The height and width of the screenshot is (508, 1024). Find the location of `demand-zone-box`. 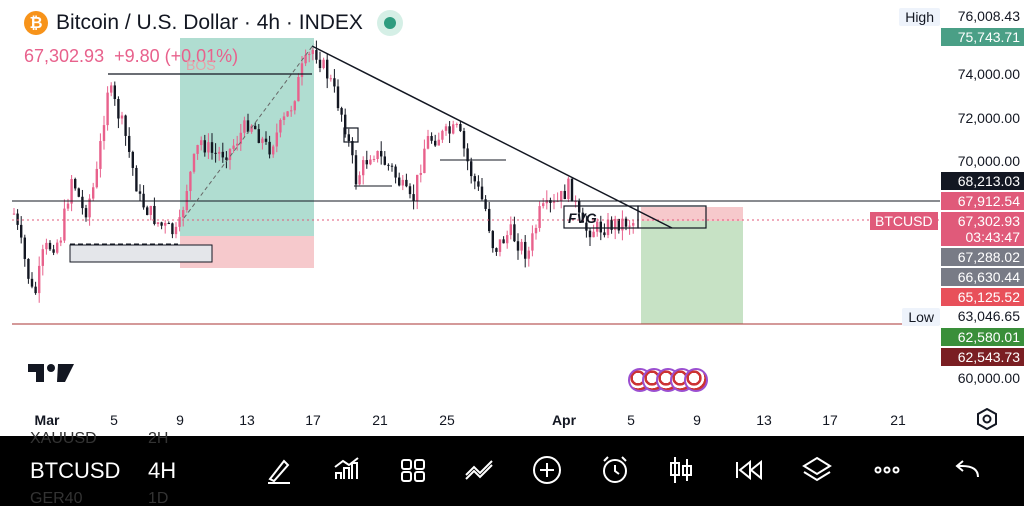

demand-zone-box is located at coordinates (141, 253).